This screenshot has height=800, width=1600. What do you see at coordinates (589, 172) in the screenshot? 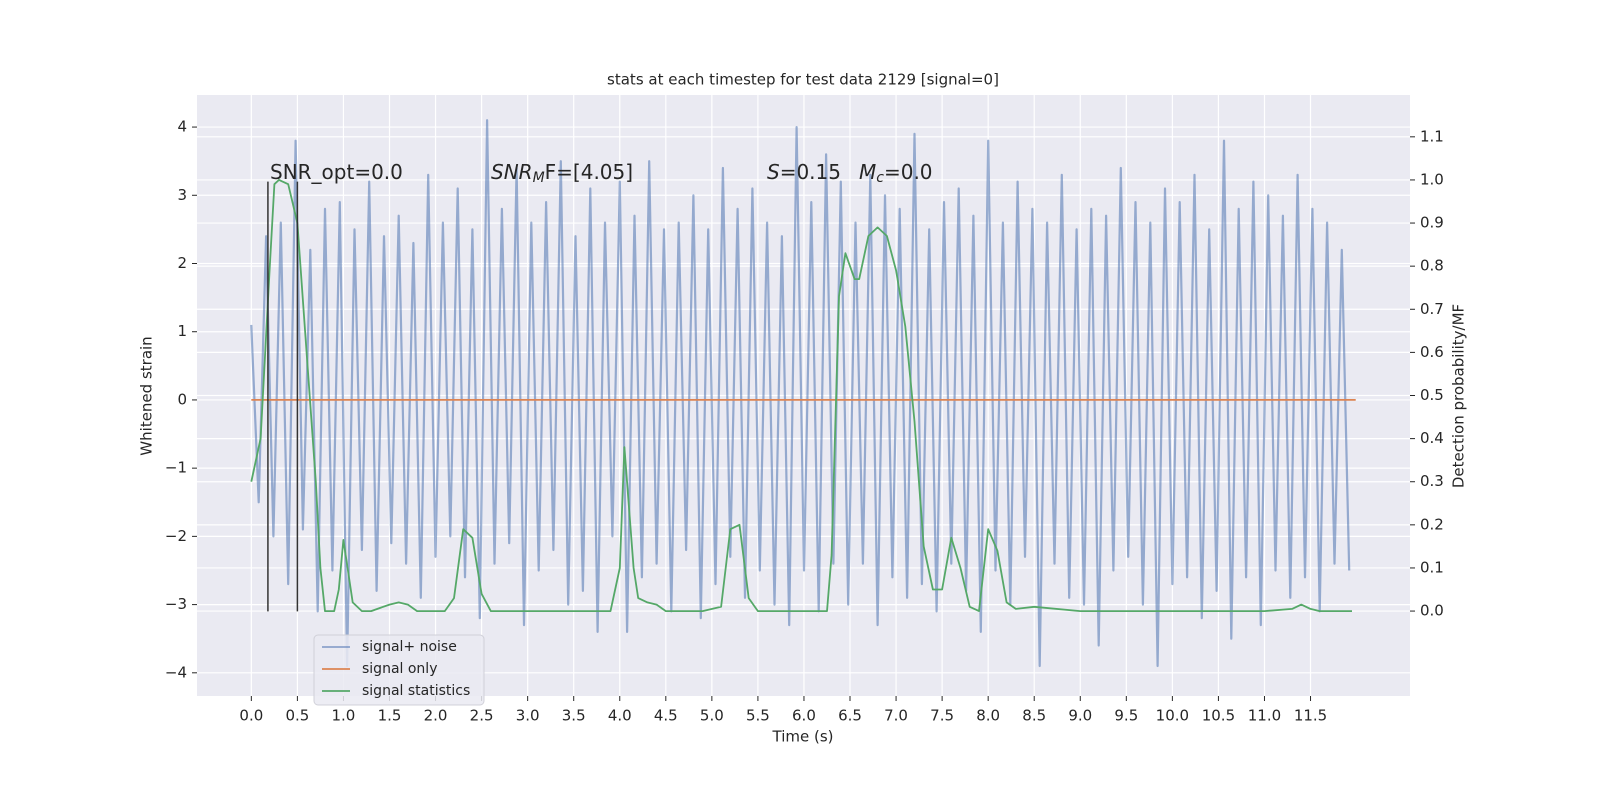
I see `annotation-rest: F=[4.05]` at bounding box center [589, 172].